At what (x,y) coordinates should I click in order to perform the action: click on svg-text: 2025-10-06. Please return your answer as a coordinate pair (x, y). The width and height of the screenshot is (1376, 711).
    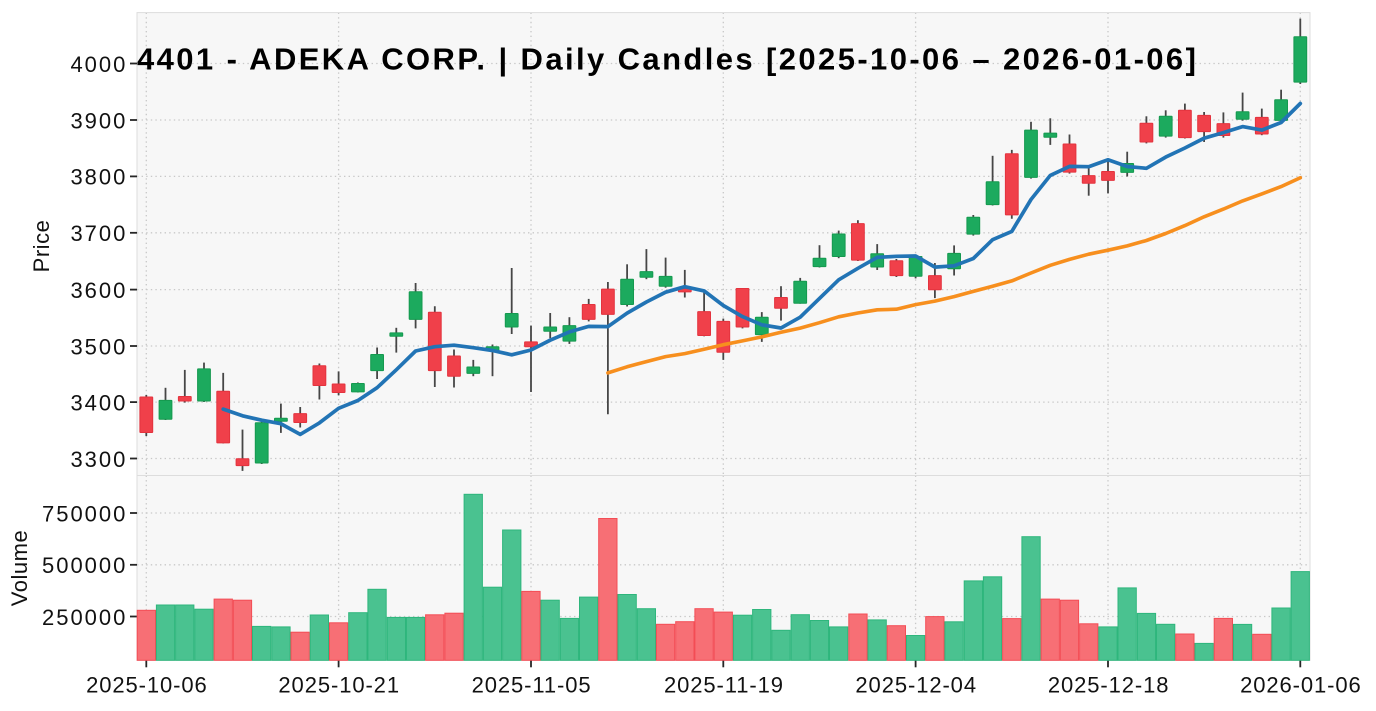
    Looking at the image, I should click on (147, 684).